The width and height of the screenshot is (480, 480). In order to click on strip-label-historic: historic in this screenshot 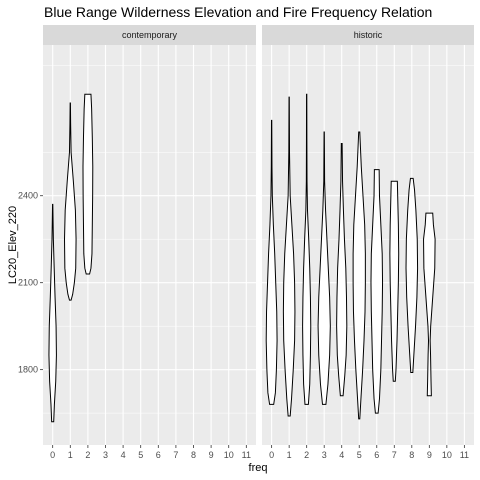, I will do `click(368, 35)`.